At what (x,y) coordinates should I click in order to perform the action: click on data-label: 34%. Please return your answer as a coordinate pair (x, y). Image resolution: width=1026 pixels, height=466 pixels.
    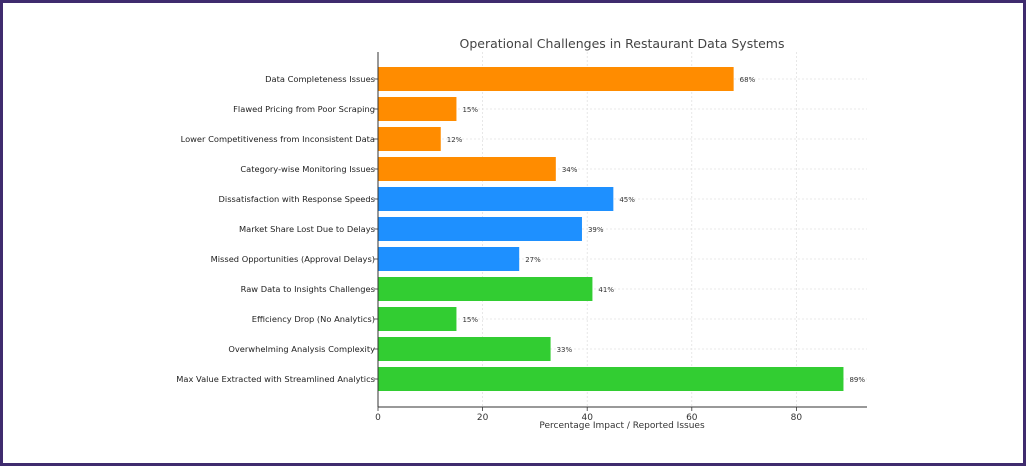
    Looking at the image, I should click on (570, 170).